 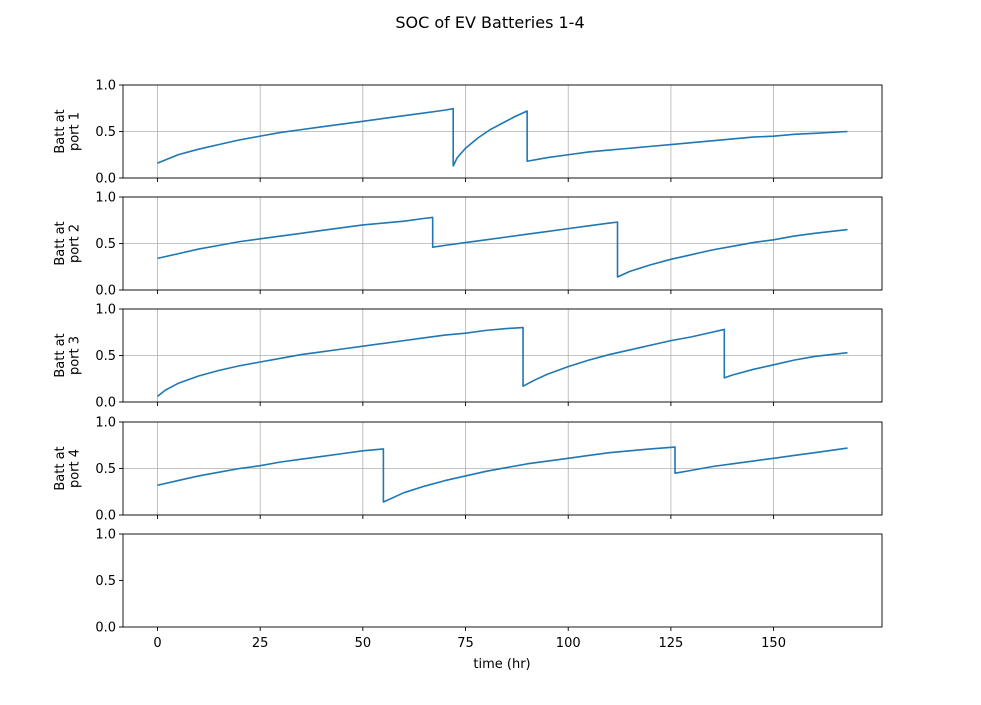 I want to click on subplot-1: 0.0 0.5 1.0 Batt atport 1, so click(x=468, y=133).